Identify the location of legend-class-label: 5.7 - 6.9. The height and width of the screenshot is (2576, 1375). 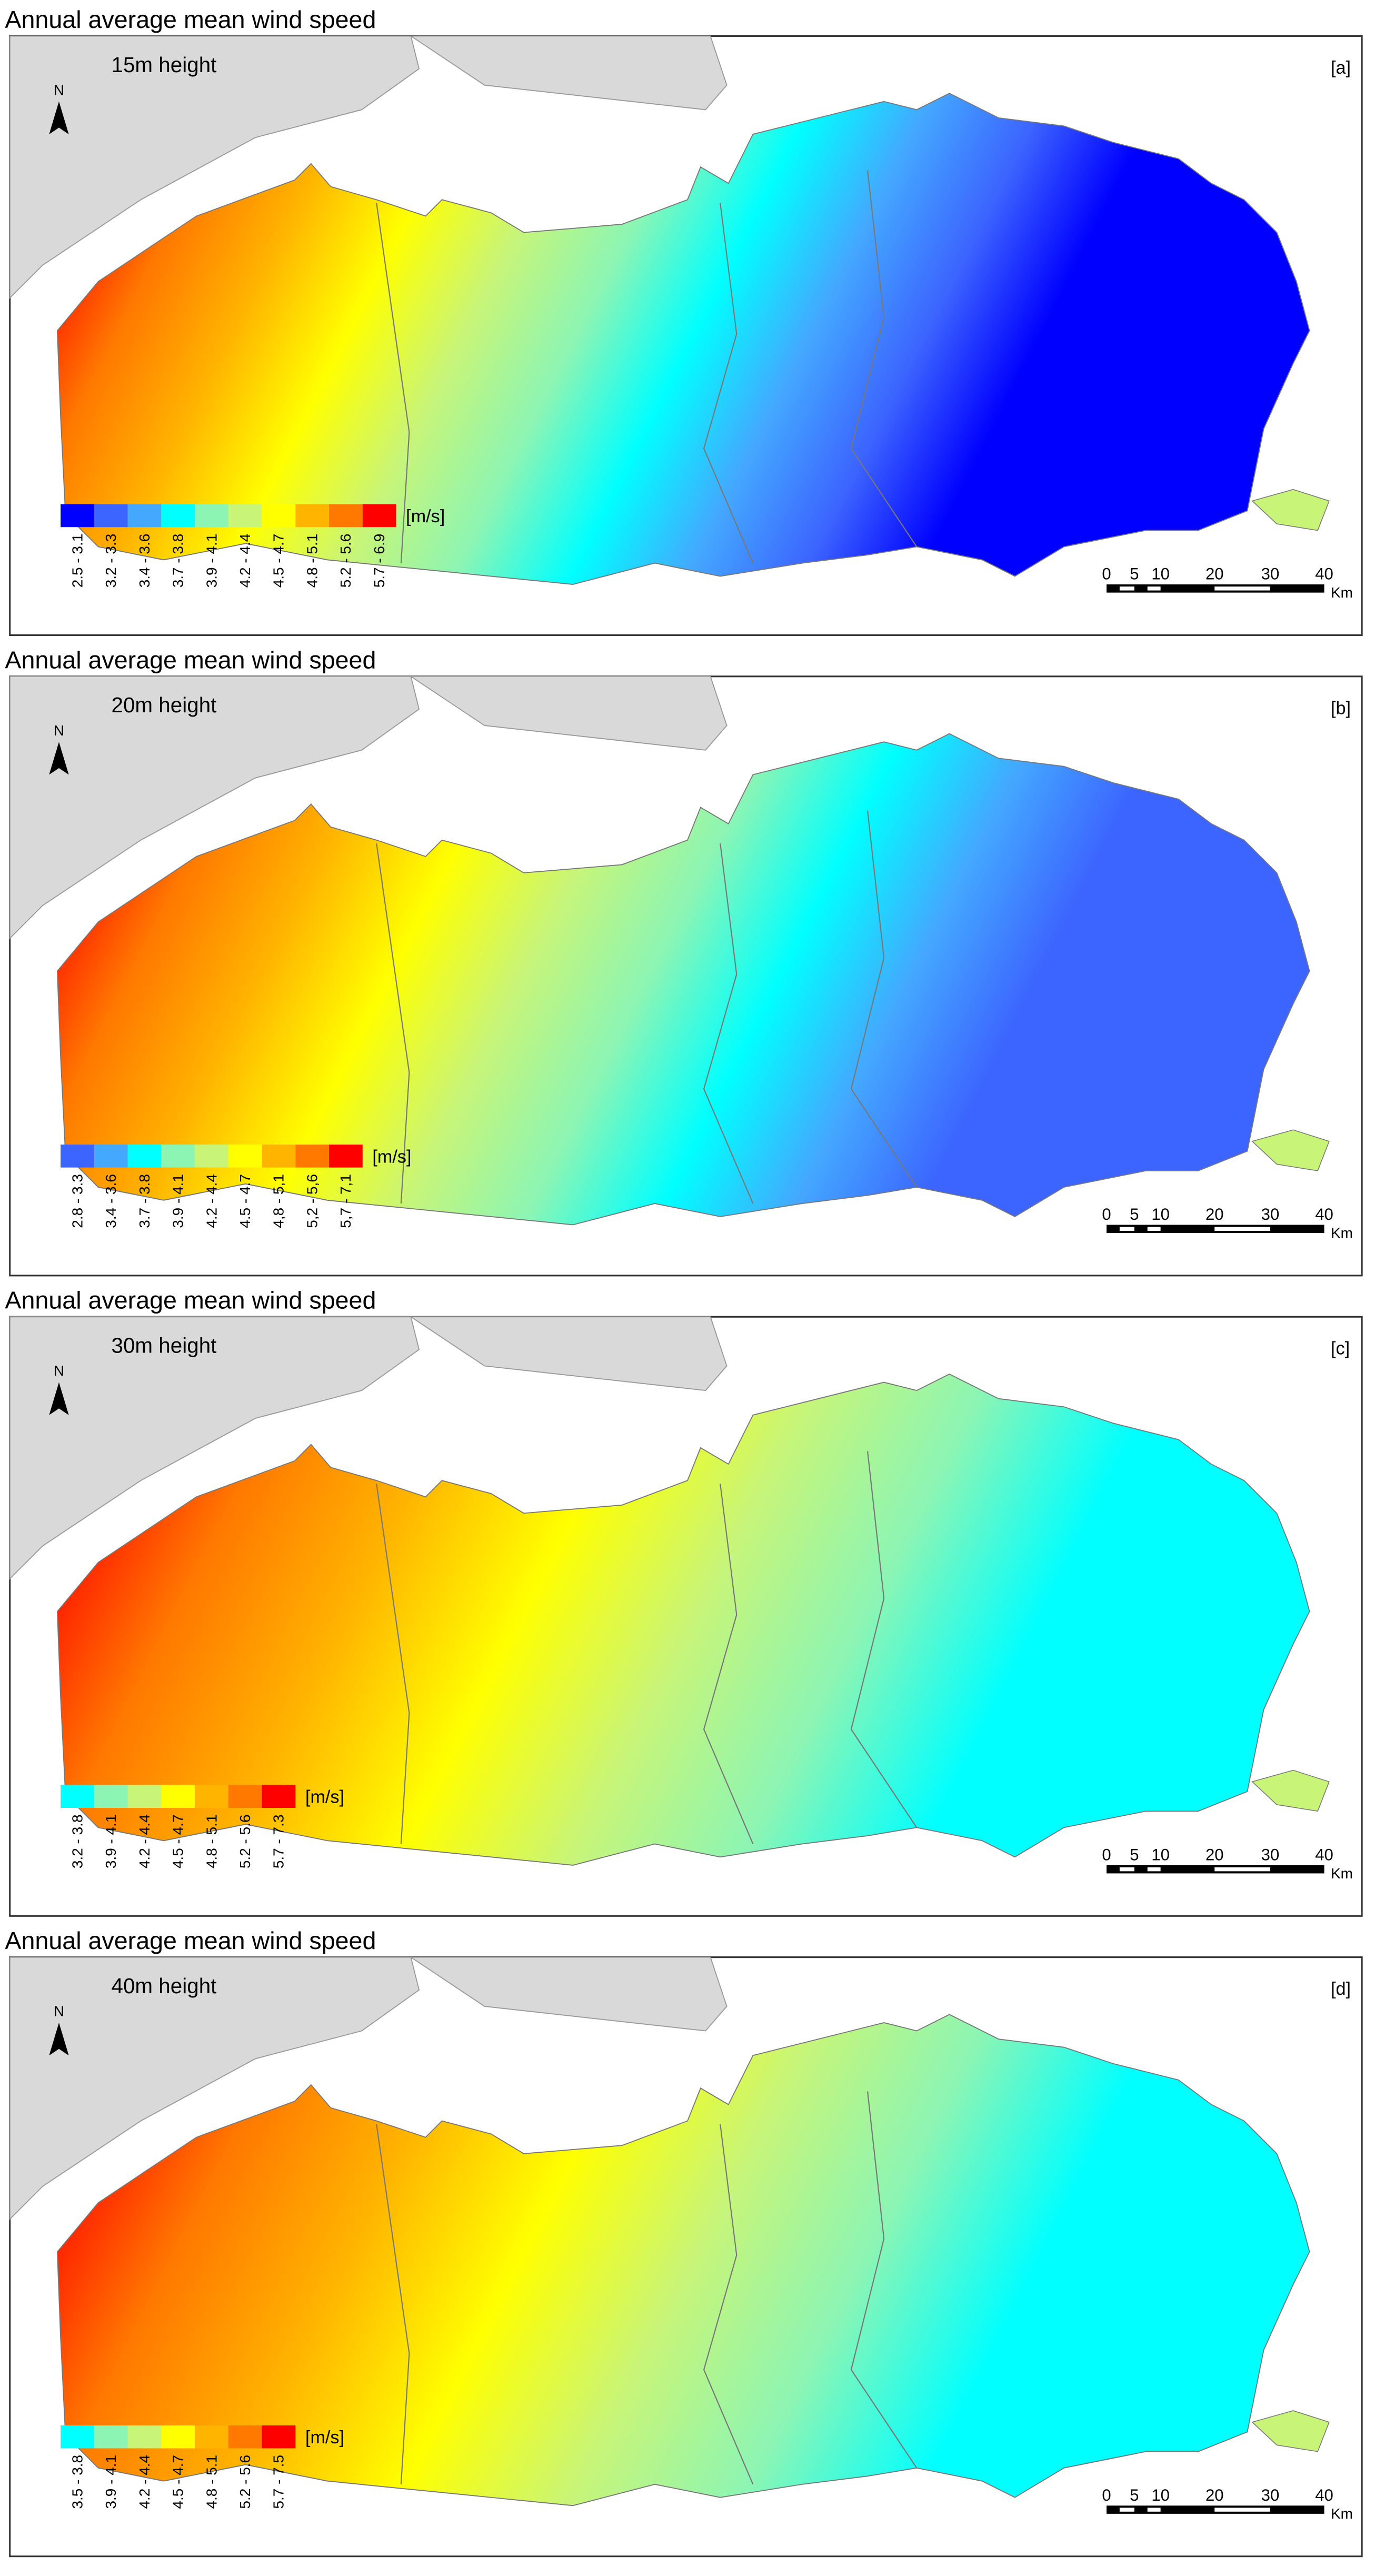
(379, 561).